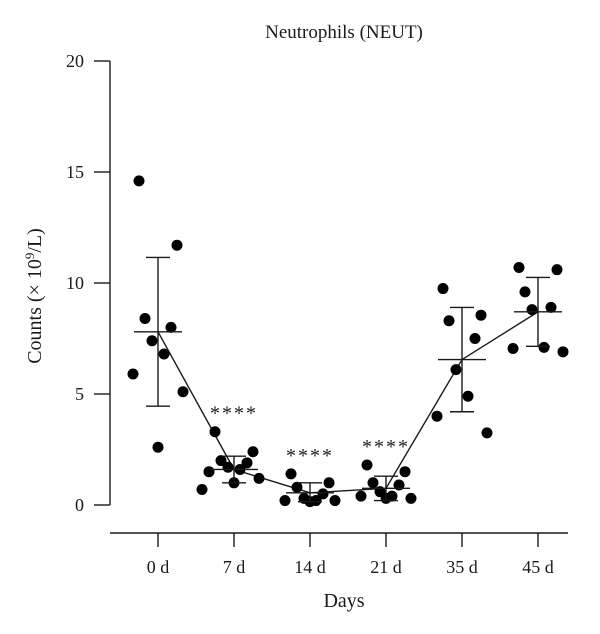 Image resolution: width=600 pixels, height=634 pixels. Describe the element at coordinates (344, 32) in the screenshot. I see `chart-title: Neutrophils (NEUT)` at that location.